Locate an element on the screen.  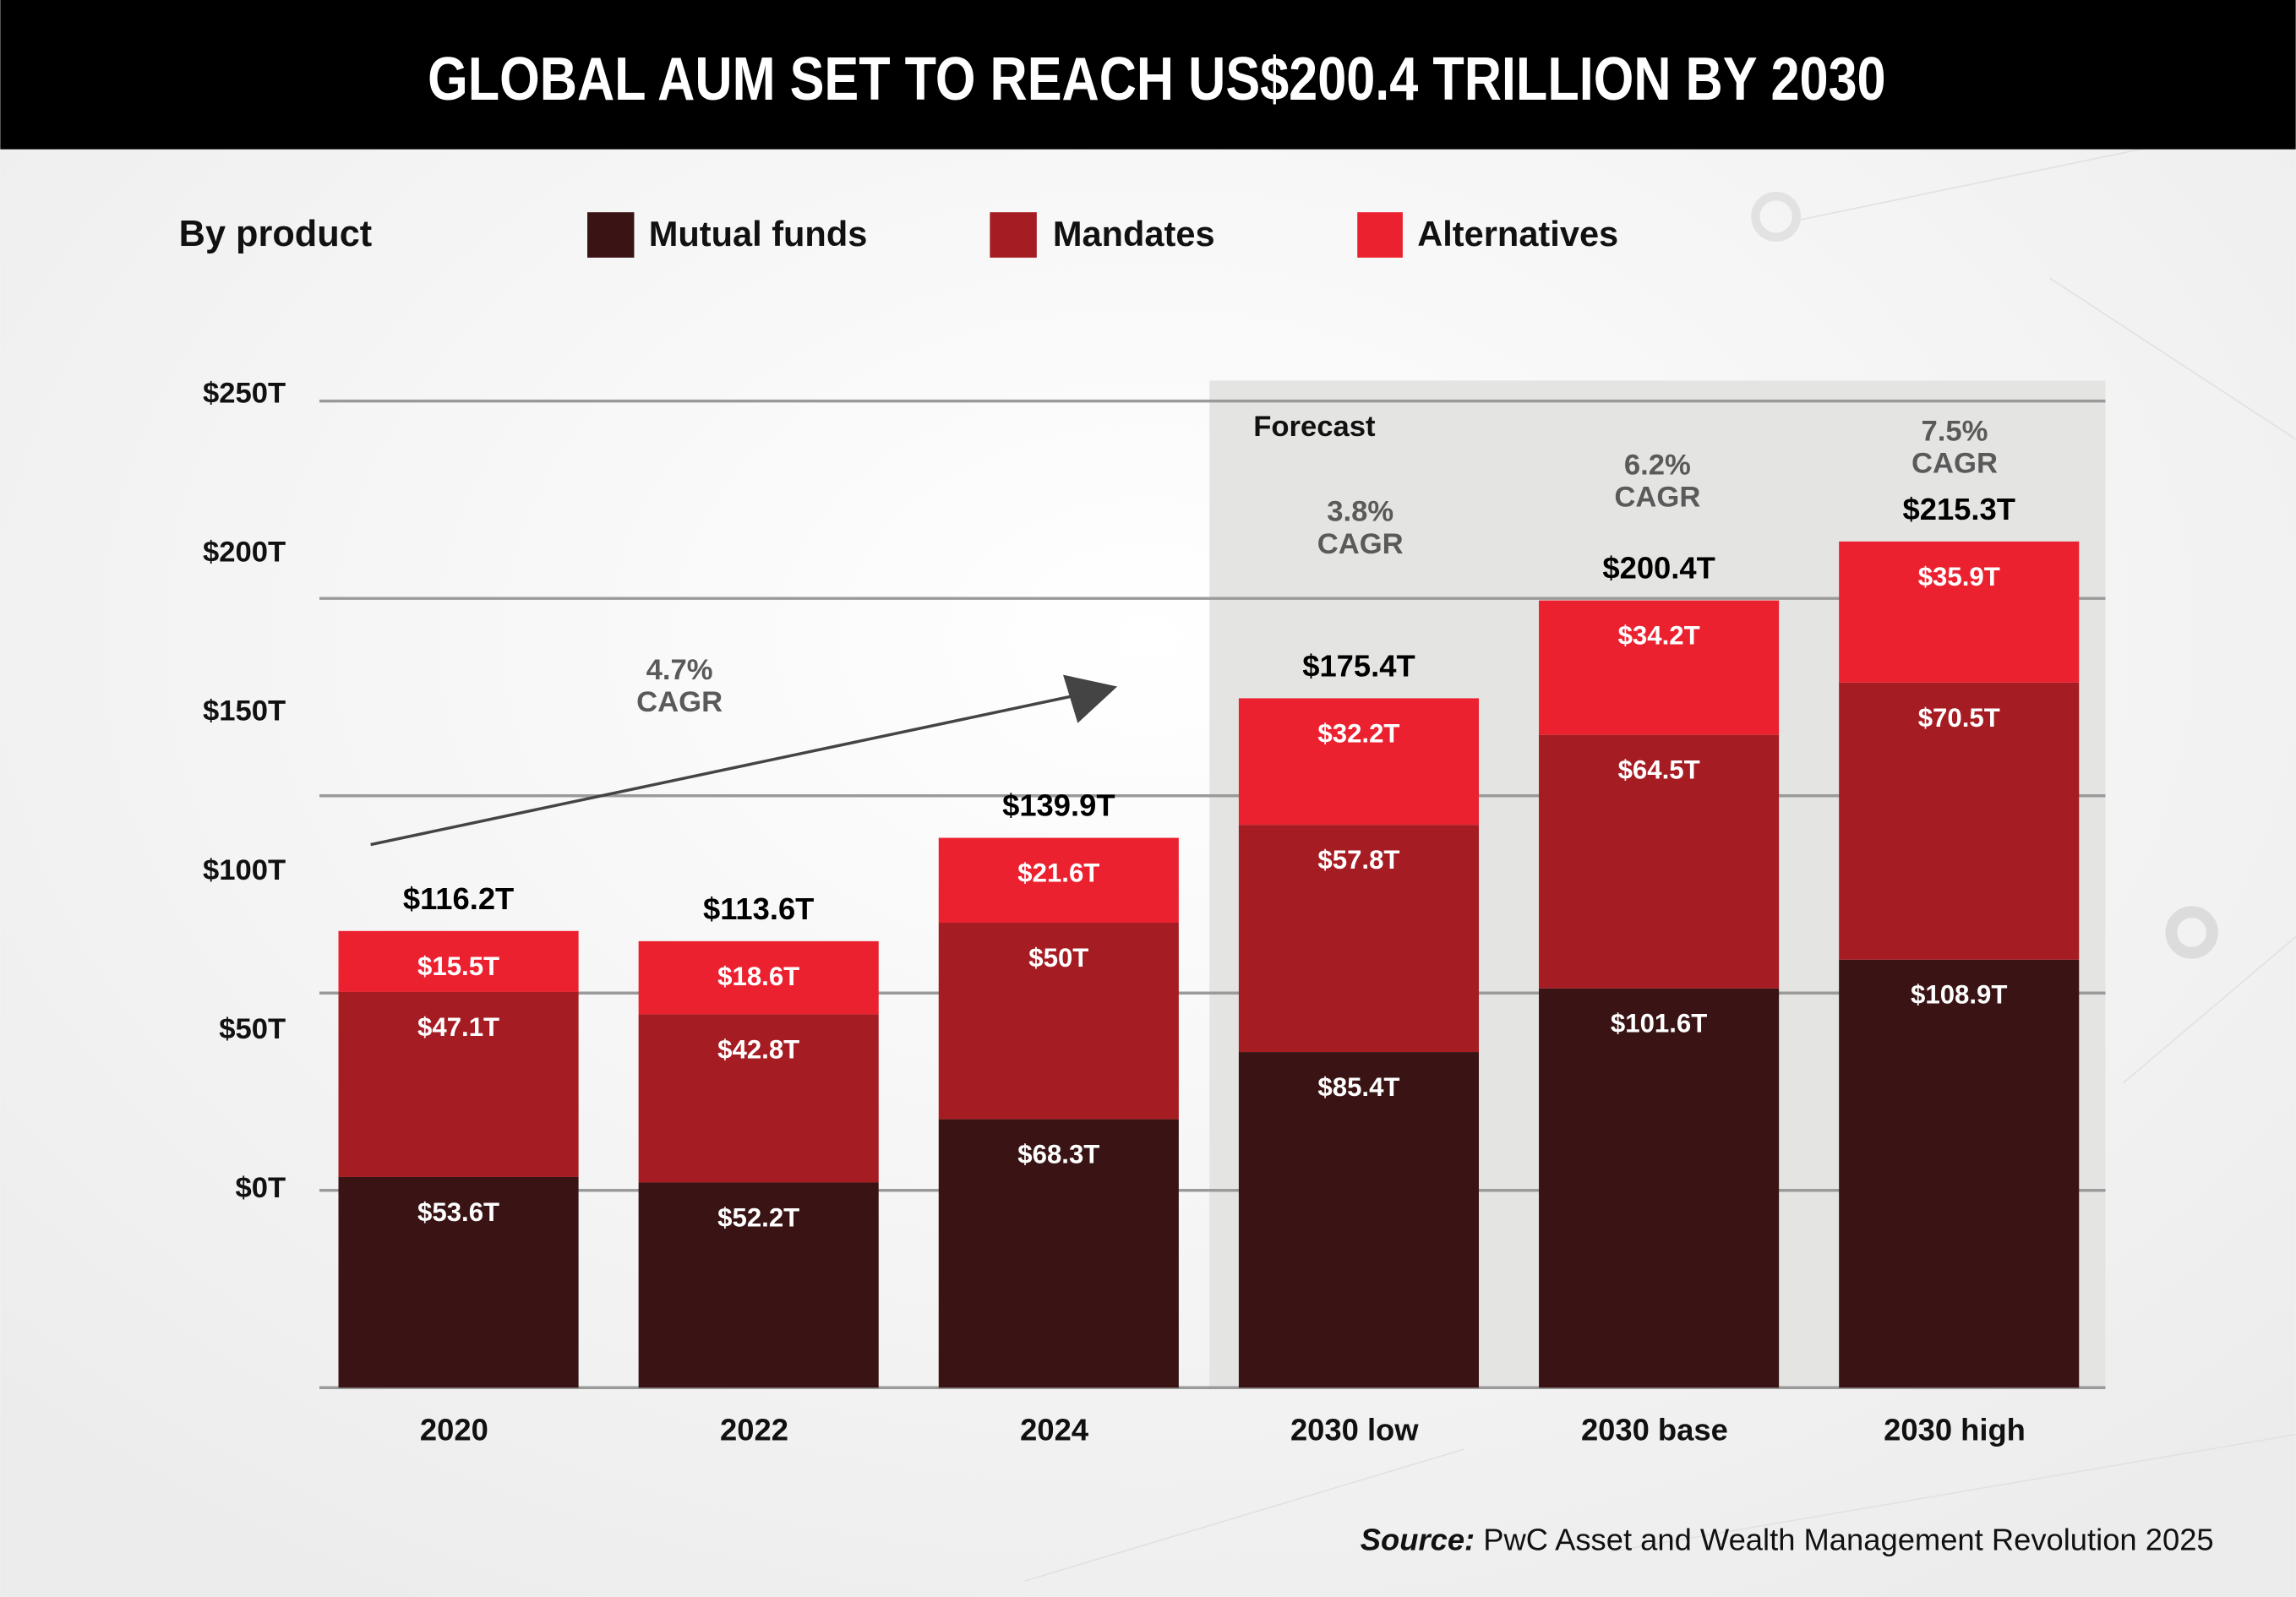
bar-total-label: $116.2T is located at coordinates (458, 898).